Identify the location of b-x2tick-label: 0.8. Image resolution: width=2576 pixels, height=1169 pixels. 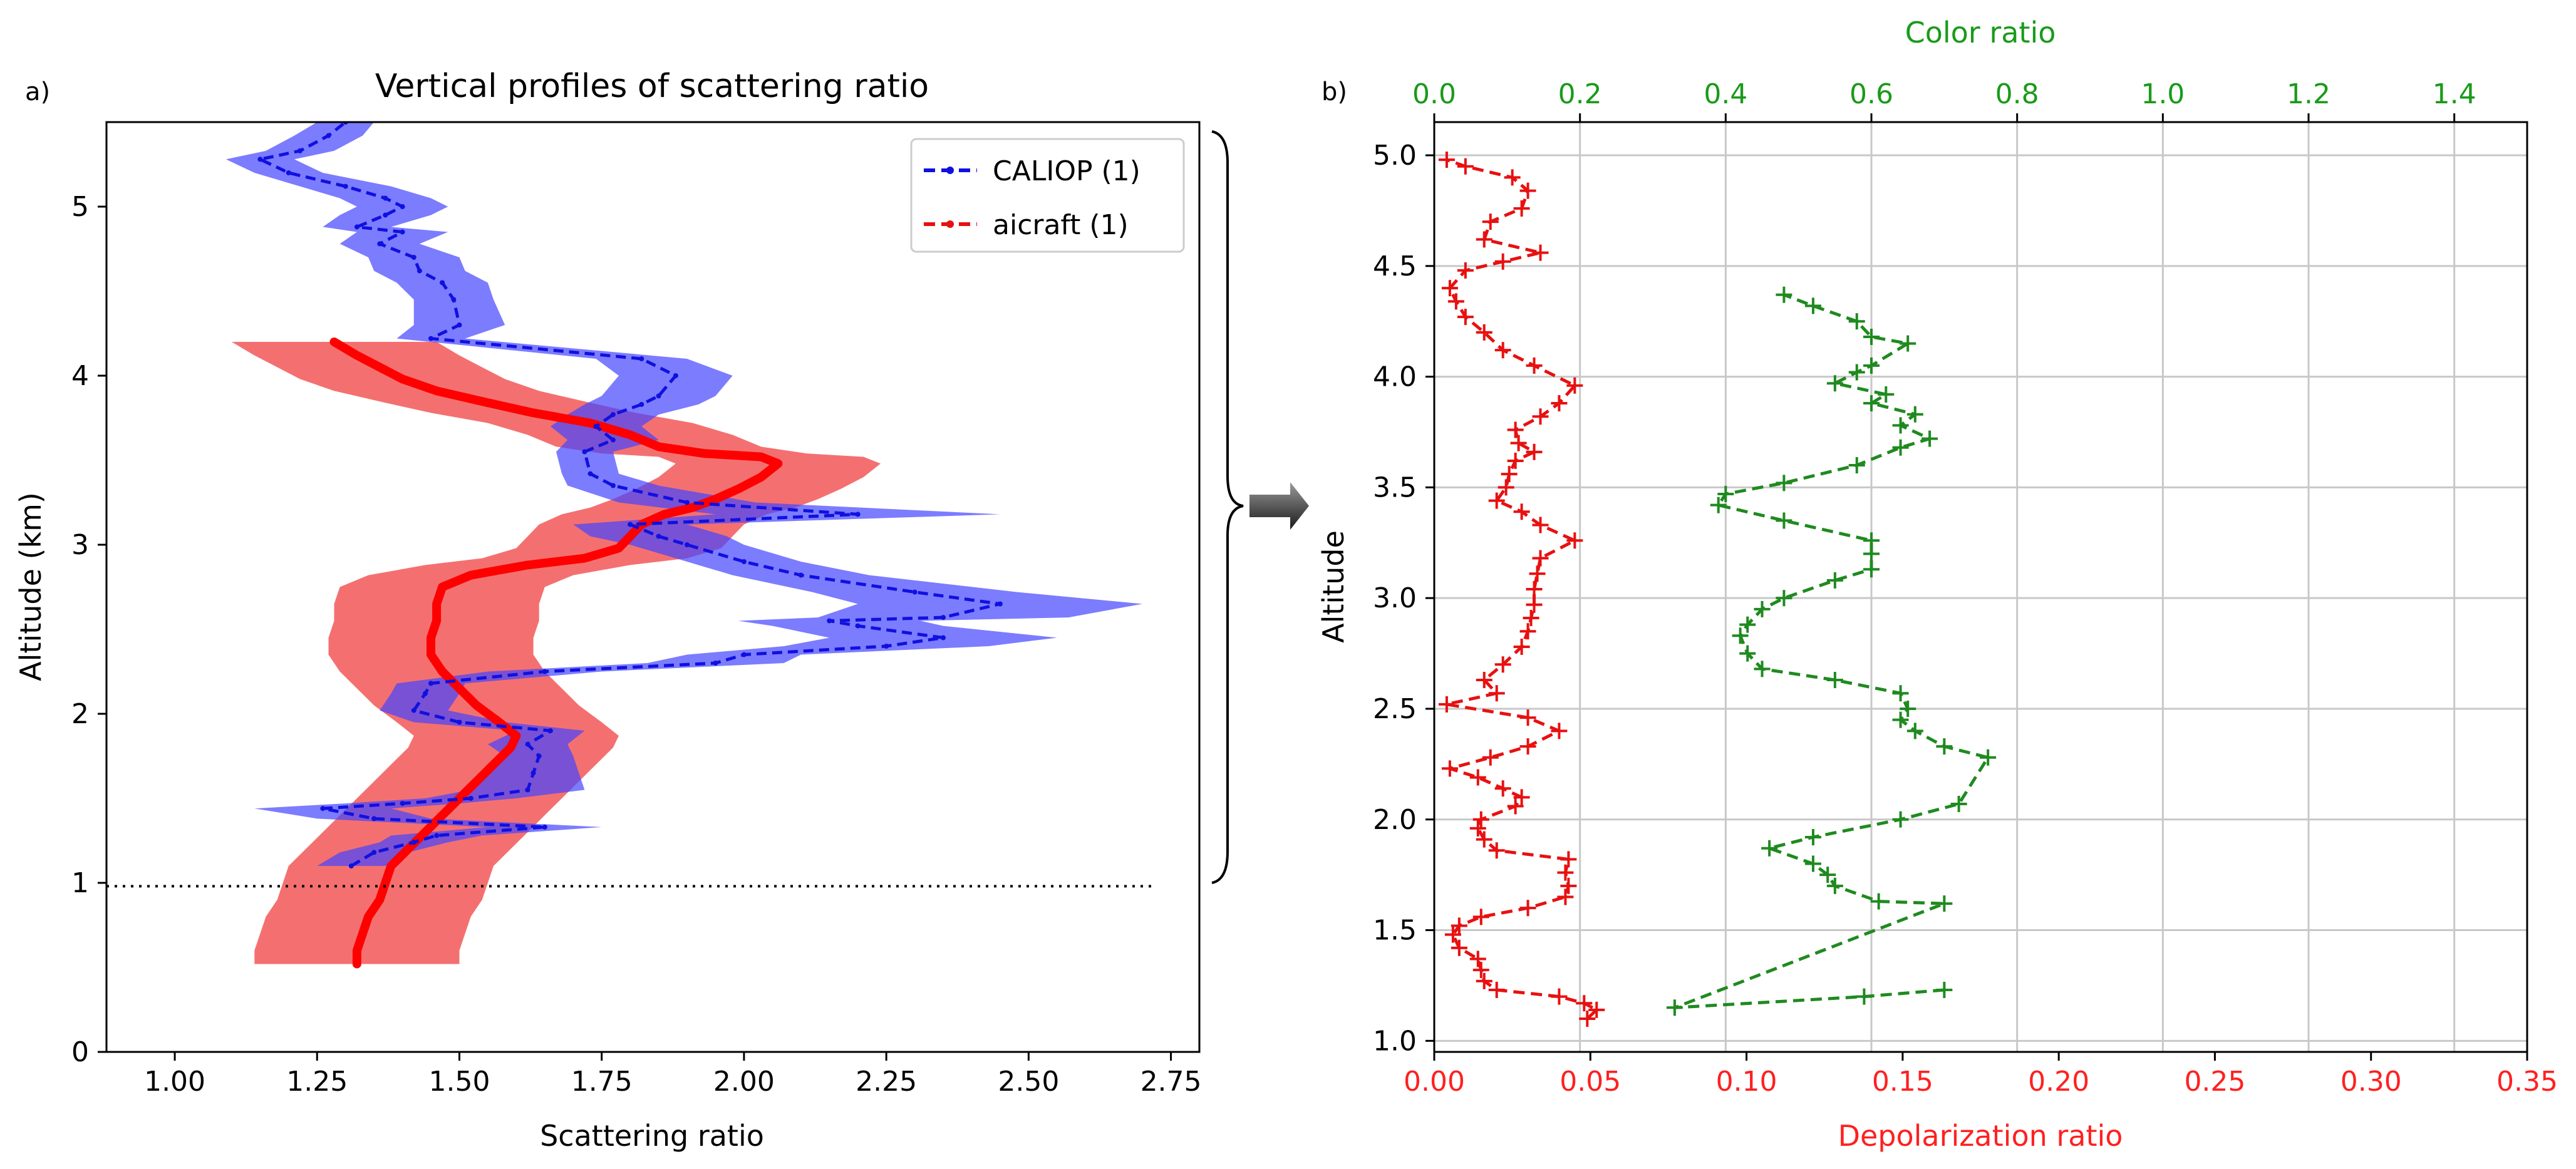
(2017, 94).